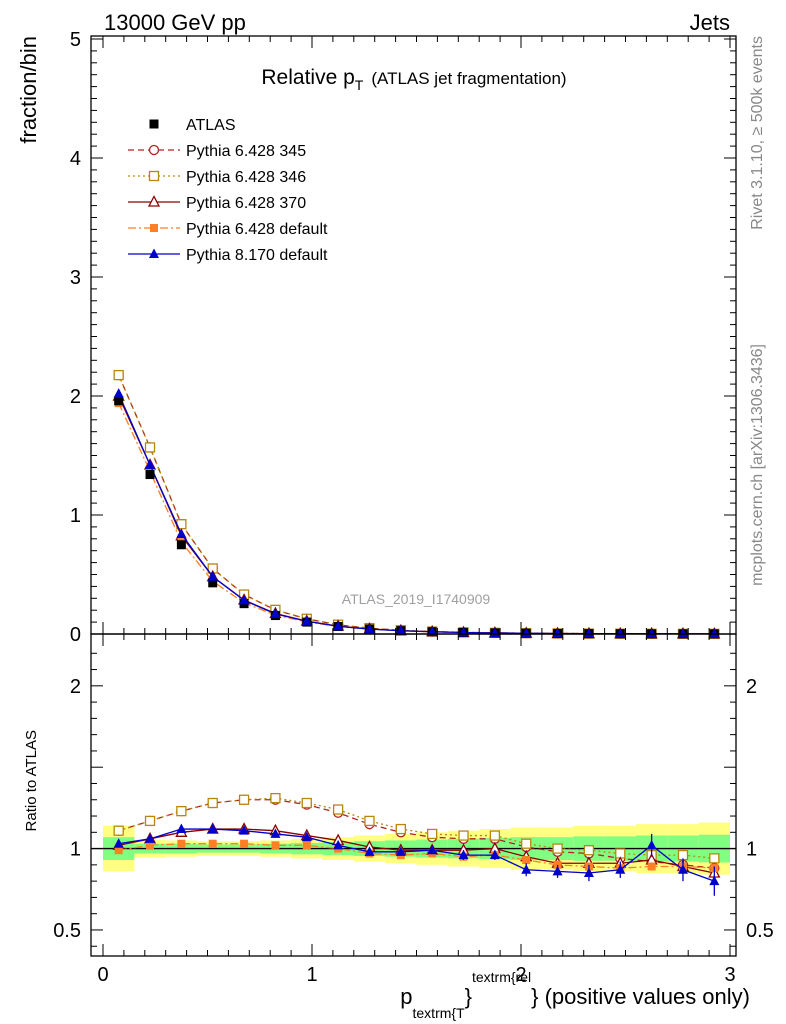  I want to click on legend-entry: Pythia 6.428 370, so click(217, 203).